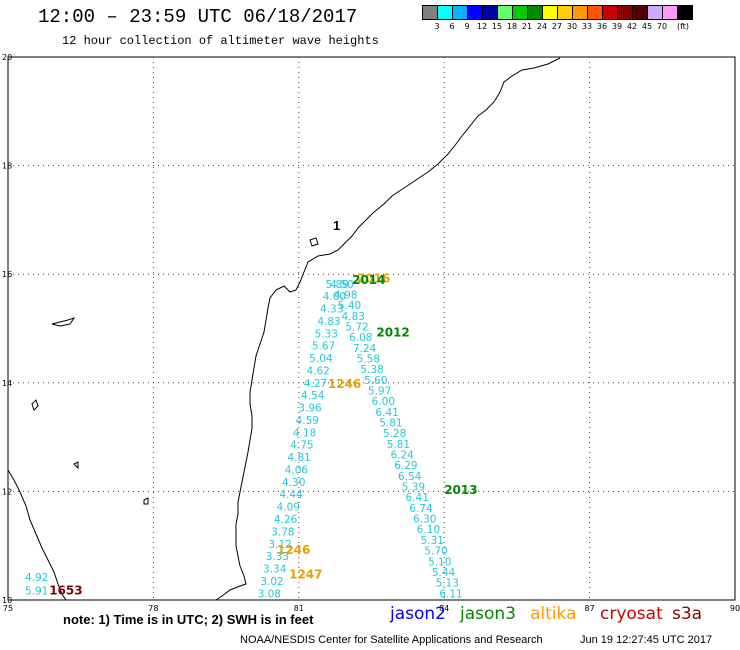 The width and height of the screenshot is (740, 650). I want to click on island-d, so click(76, 465).